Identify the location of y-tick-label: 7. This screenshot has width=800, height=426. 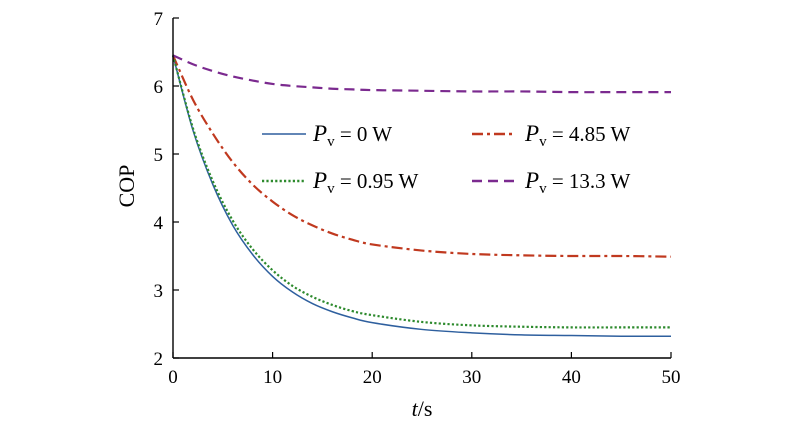
(159, 19).